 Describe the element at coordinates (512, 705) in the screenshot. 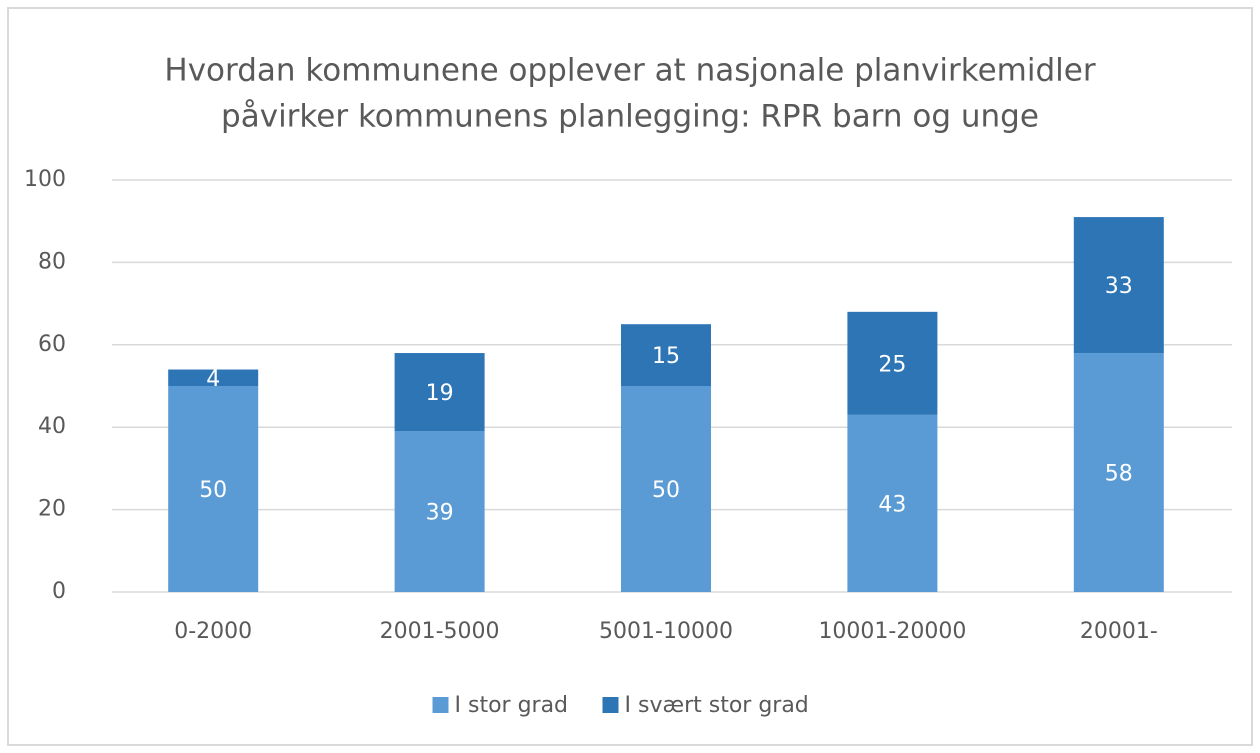

I see `legend-label: I stor grad` at that location.